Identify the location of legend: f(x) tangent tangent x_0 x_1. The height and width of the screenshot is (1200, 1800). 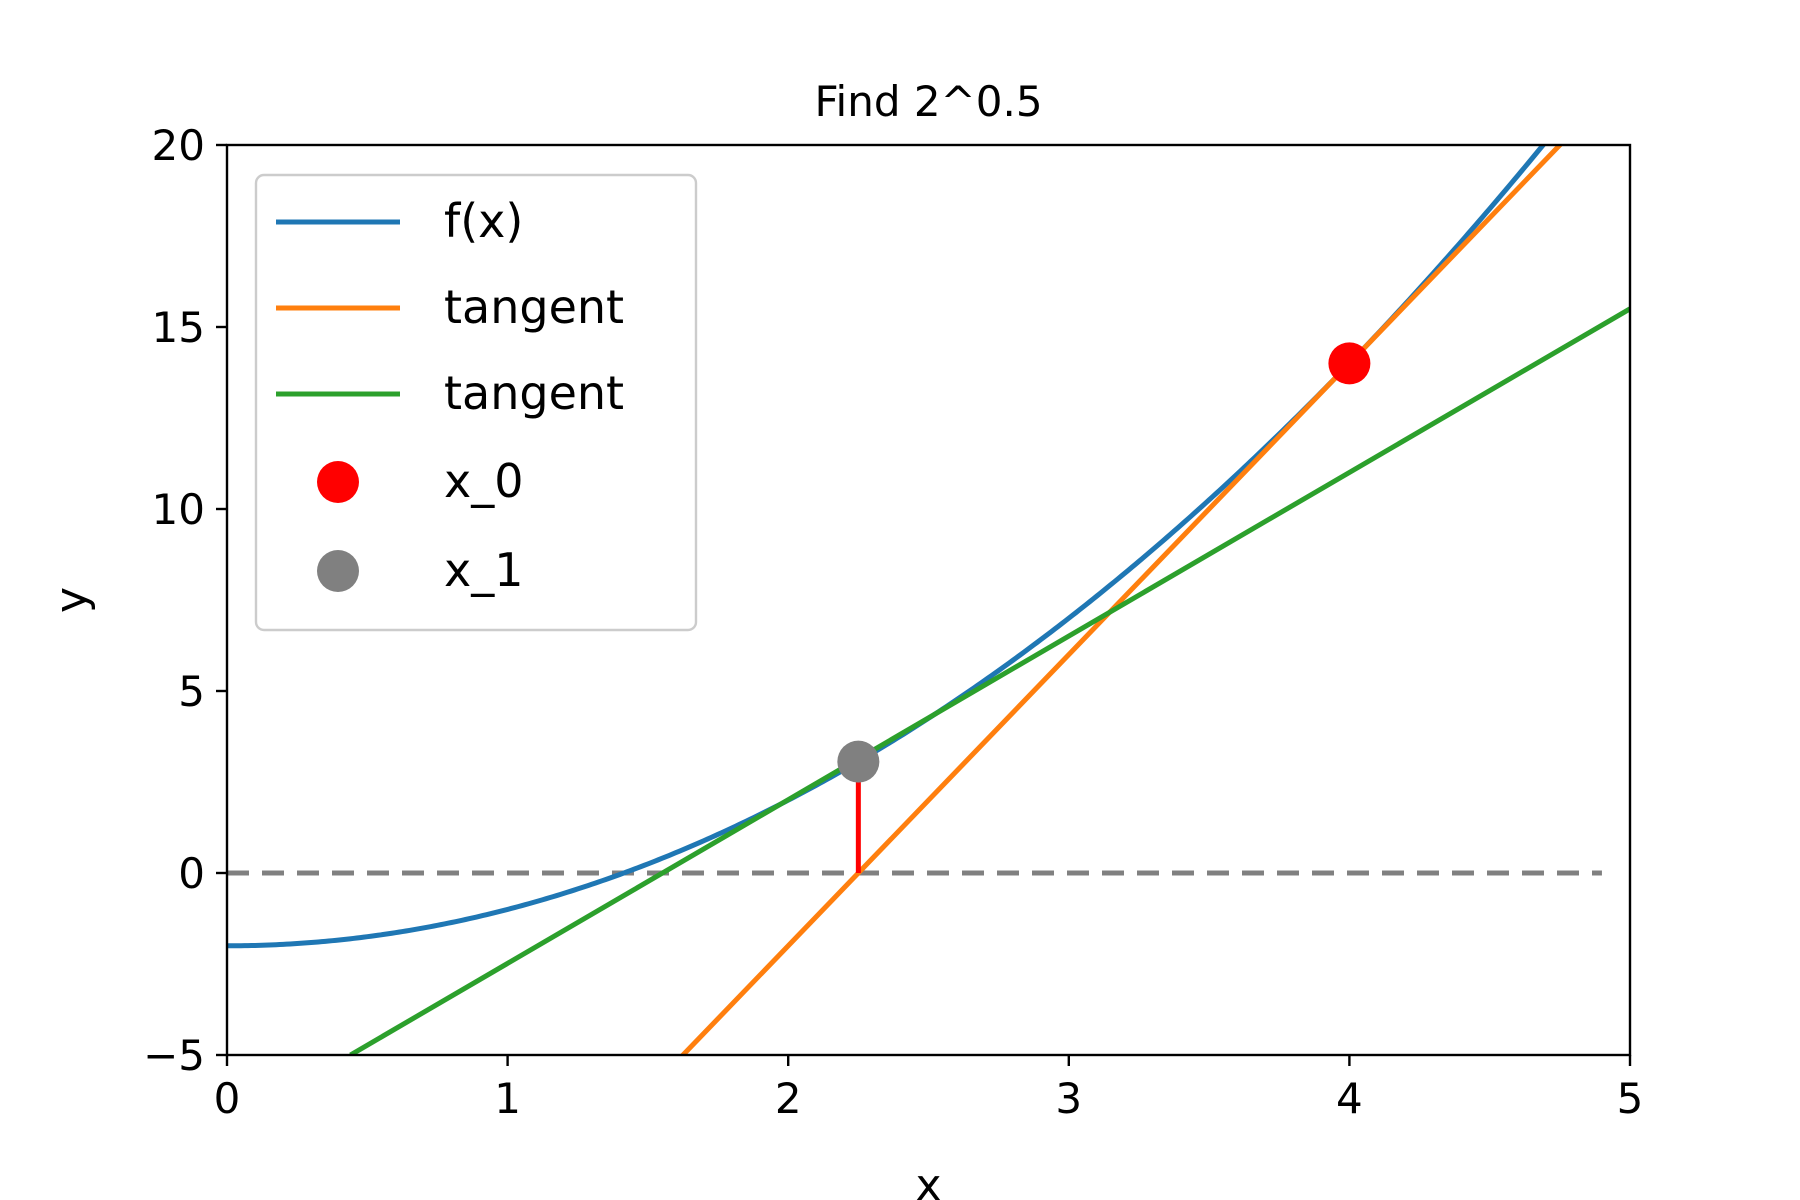
(476, 402).